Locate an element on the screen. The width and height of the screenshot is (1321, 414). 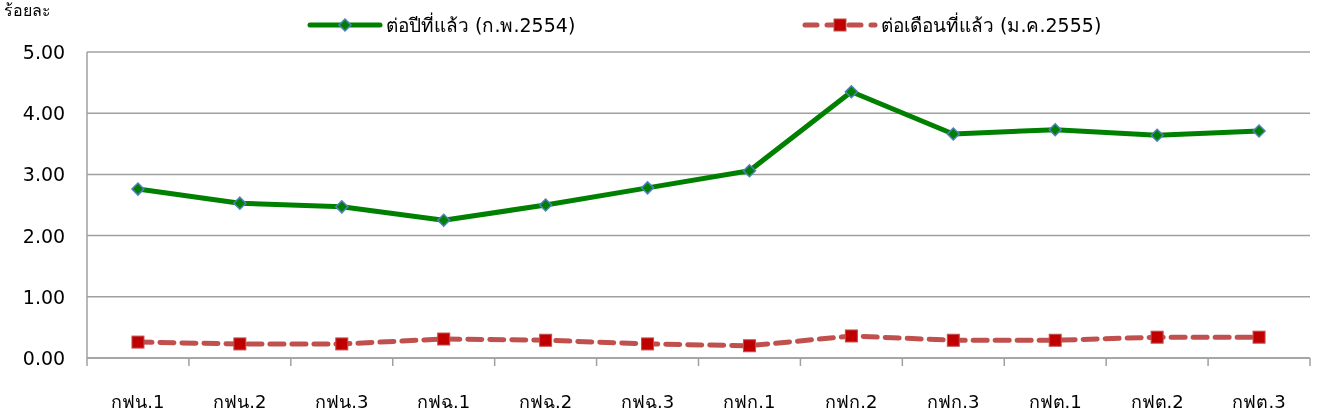
y-axis-title: ร้อยละ is located at coordinates (27, 10).